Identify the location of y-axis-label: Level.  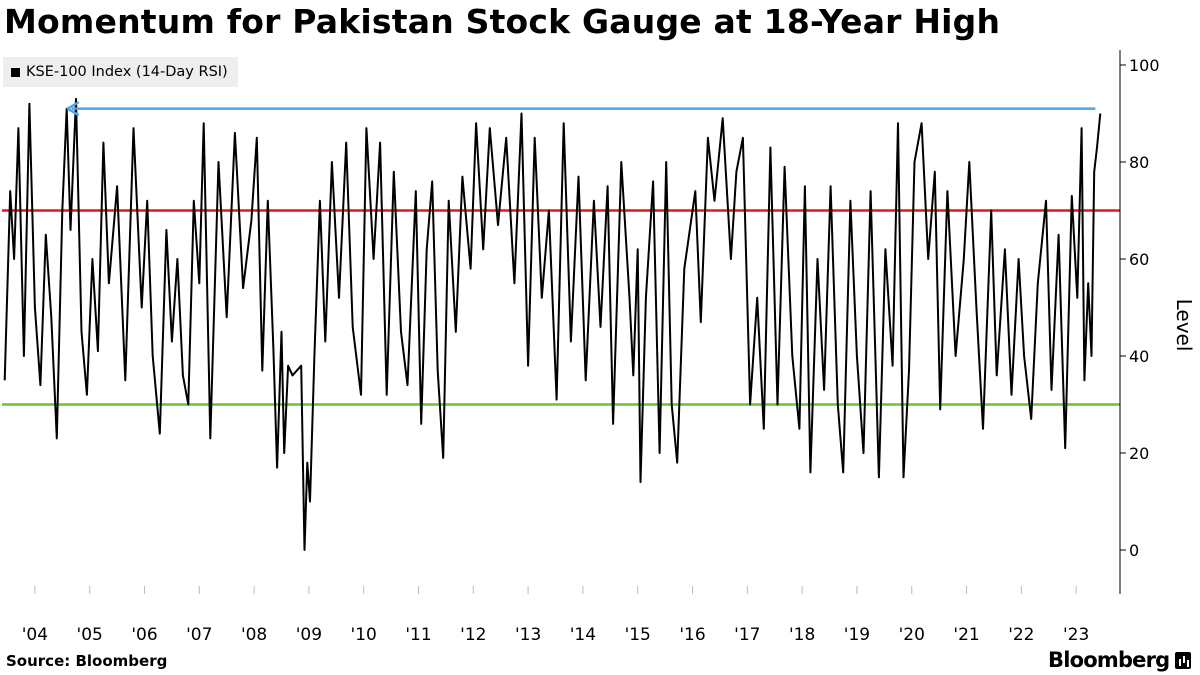
(1184, 325).